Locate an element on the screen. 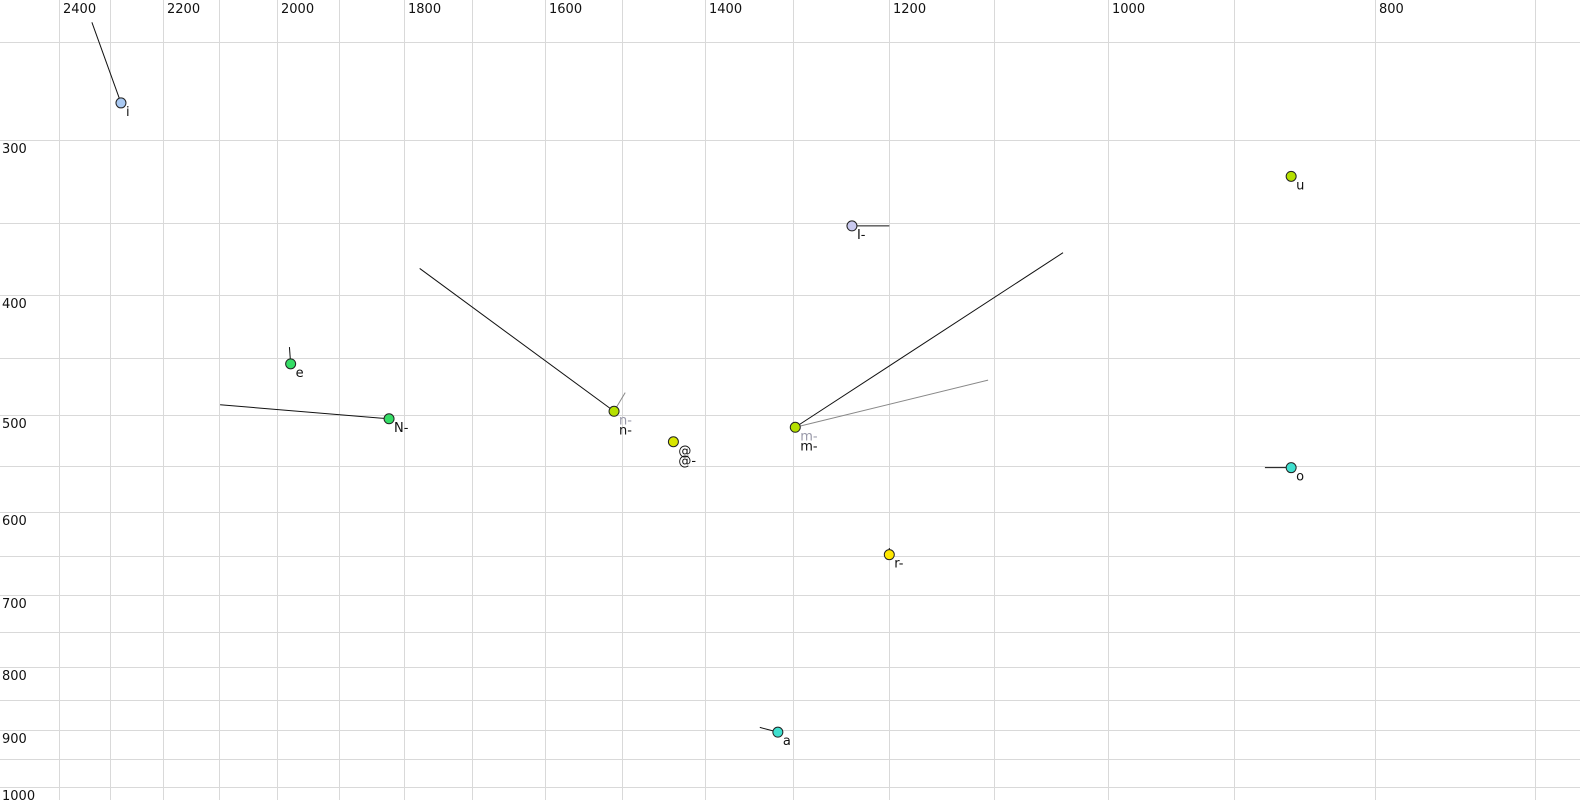  point-label: u is located at coordinates (1300, 185).